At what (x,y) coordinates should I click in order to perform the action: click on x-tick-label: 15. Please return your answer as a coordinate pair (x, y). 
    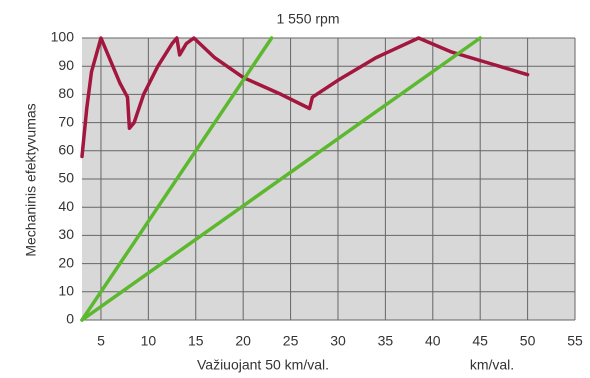
    Looking at the image, I should click on (196, 341).